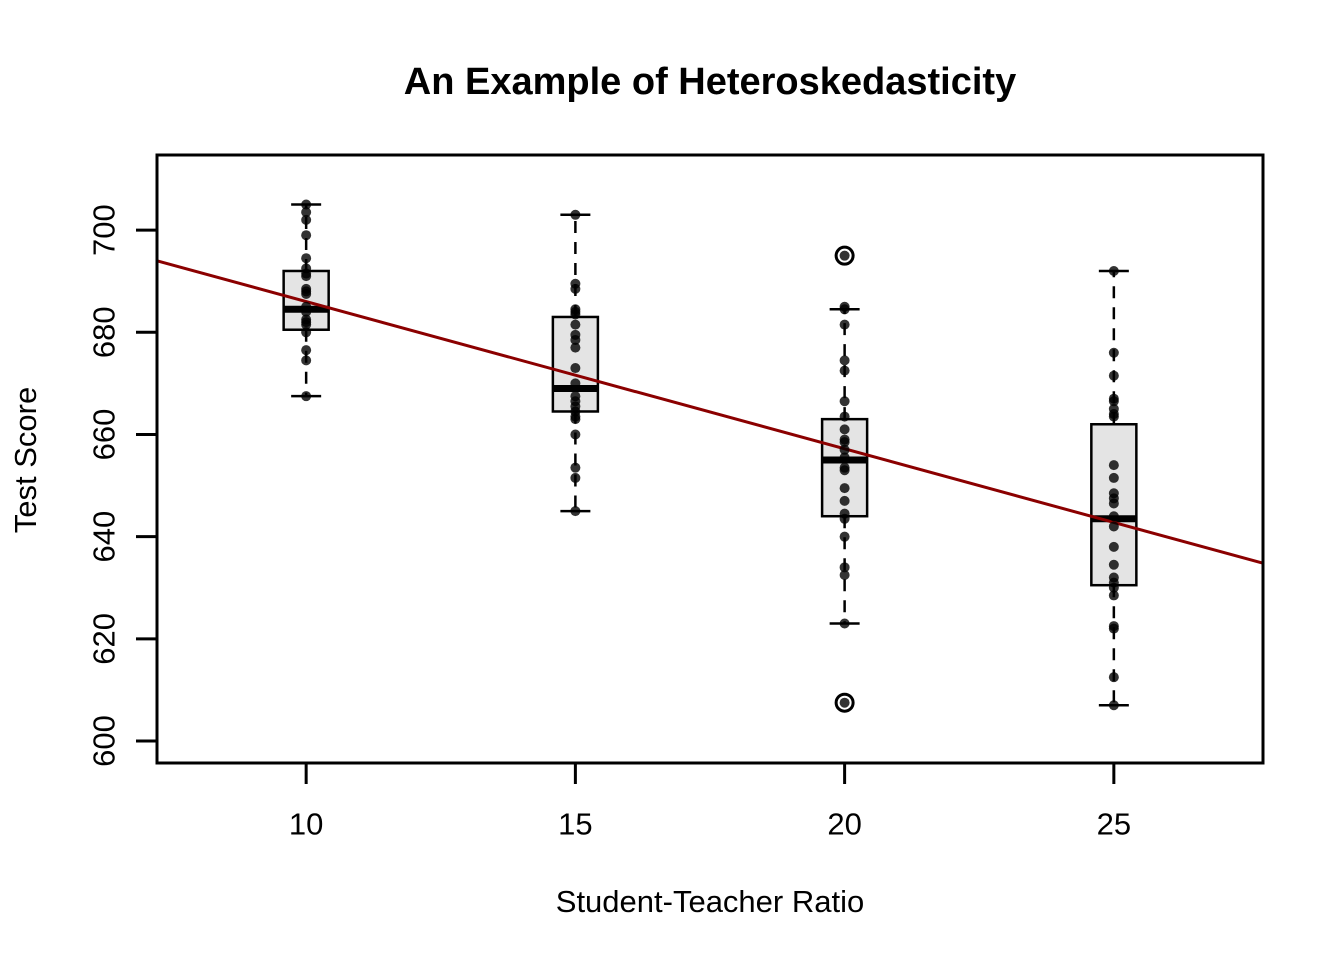 This screenshot has width=1344, height=960. What do you see at coordinates (710, 901) in the screenshot?
I see `x-axis-title: Student-Teacher Ratio` at bounding box center [710, 901].